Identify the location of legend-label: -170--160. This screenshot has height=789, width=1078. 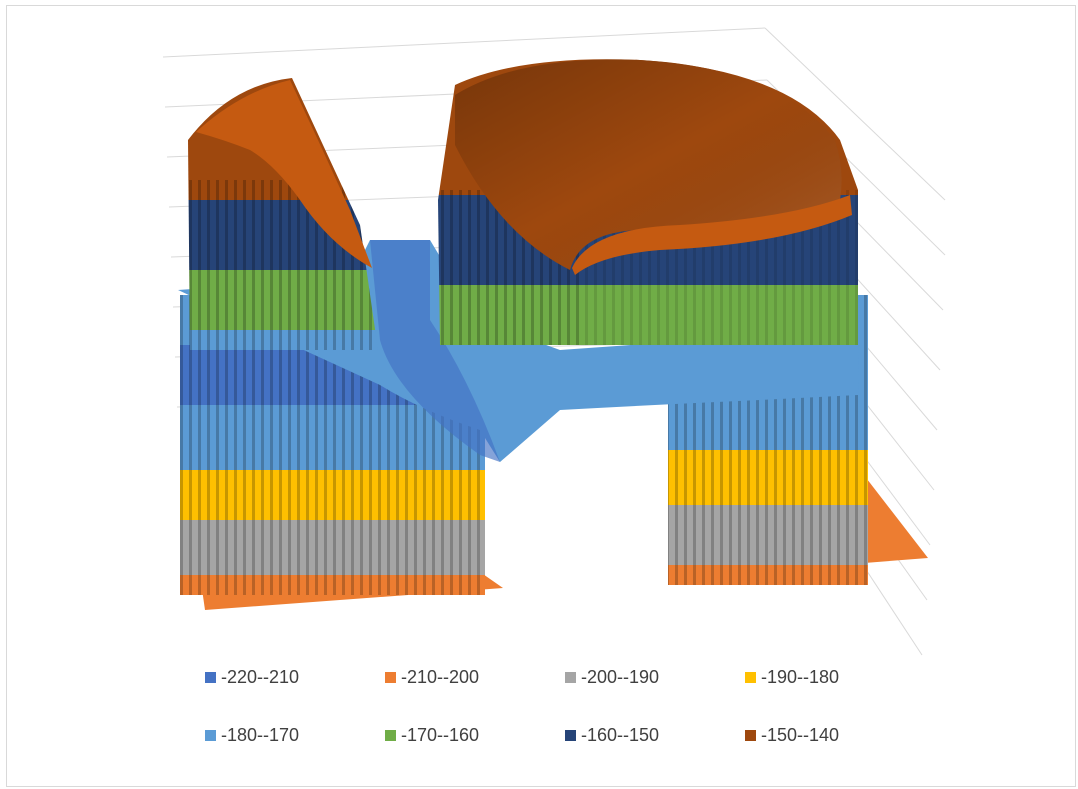
(440, 734).